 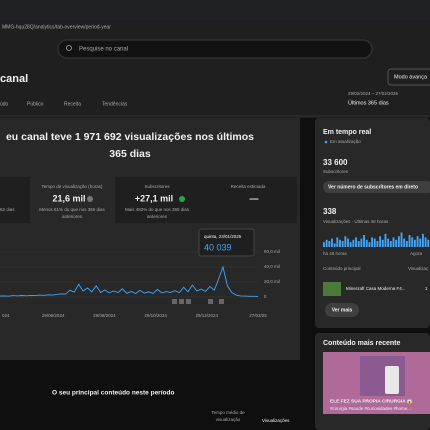 What do you see at coordinates (335, 162) in the screenshot?
I see `subscriber-count: 33 600` at bounding box center [335, 162].